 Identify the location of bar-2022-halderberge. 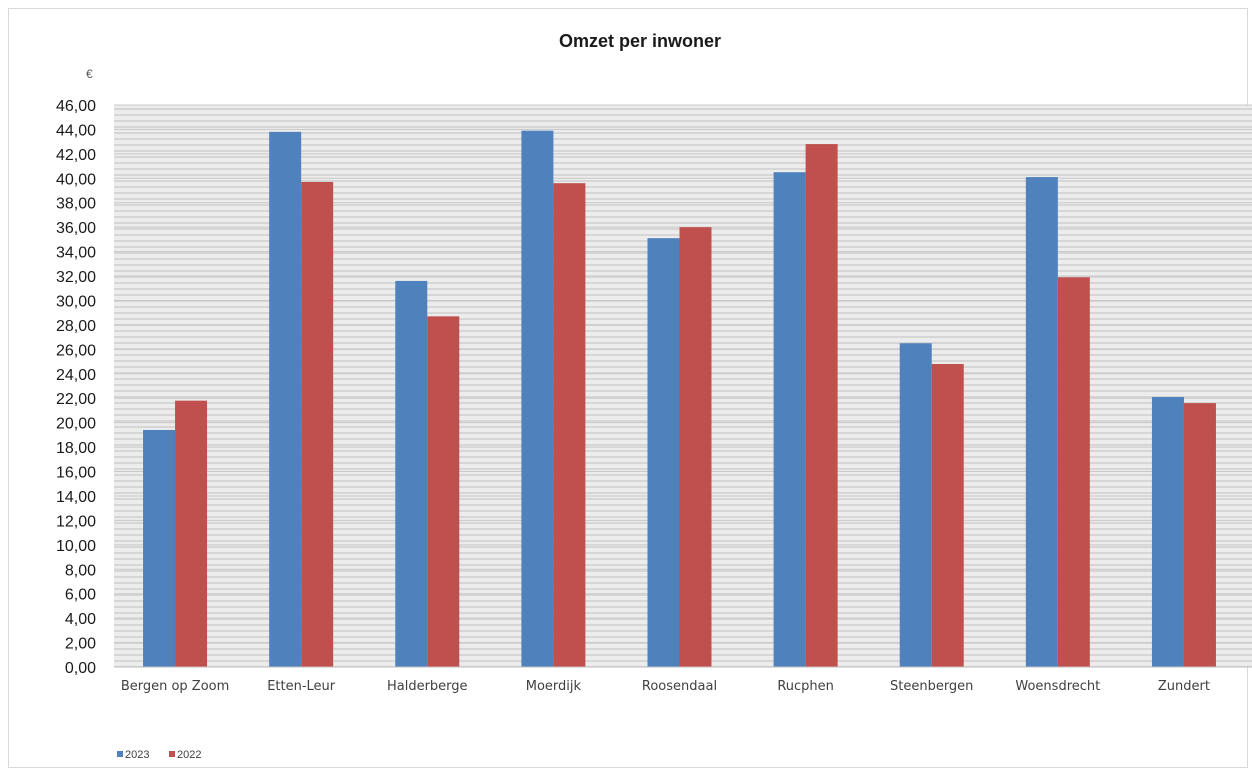
(443, 491).